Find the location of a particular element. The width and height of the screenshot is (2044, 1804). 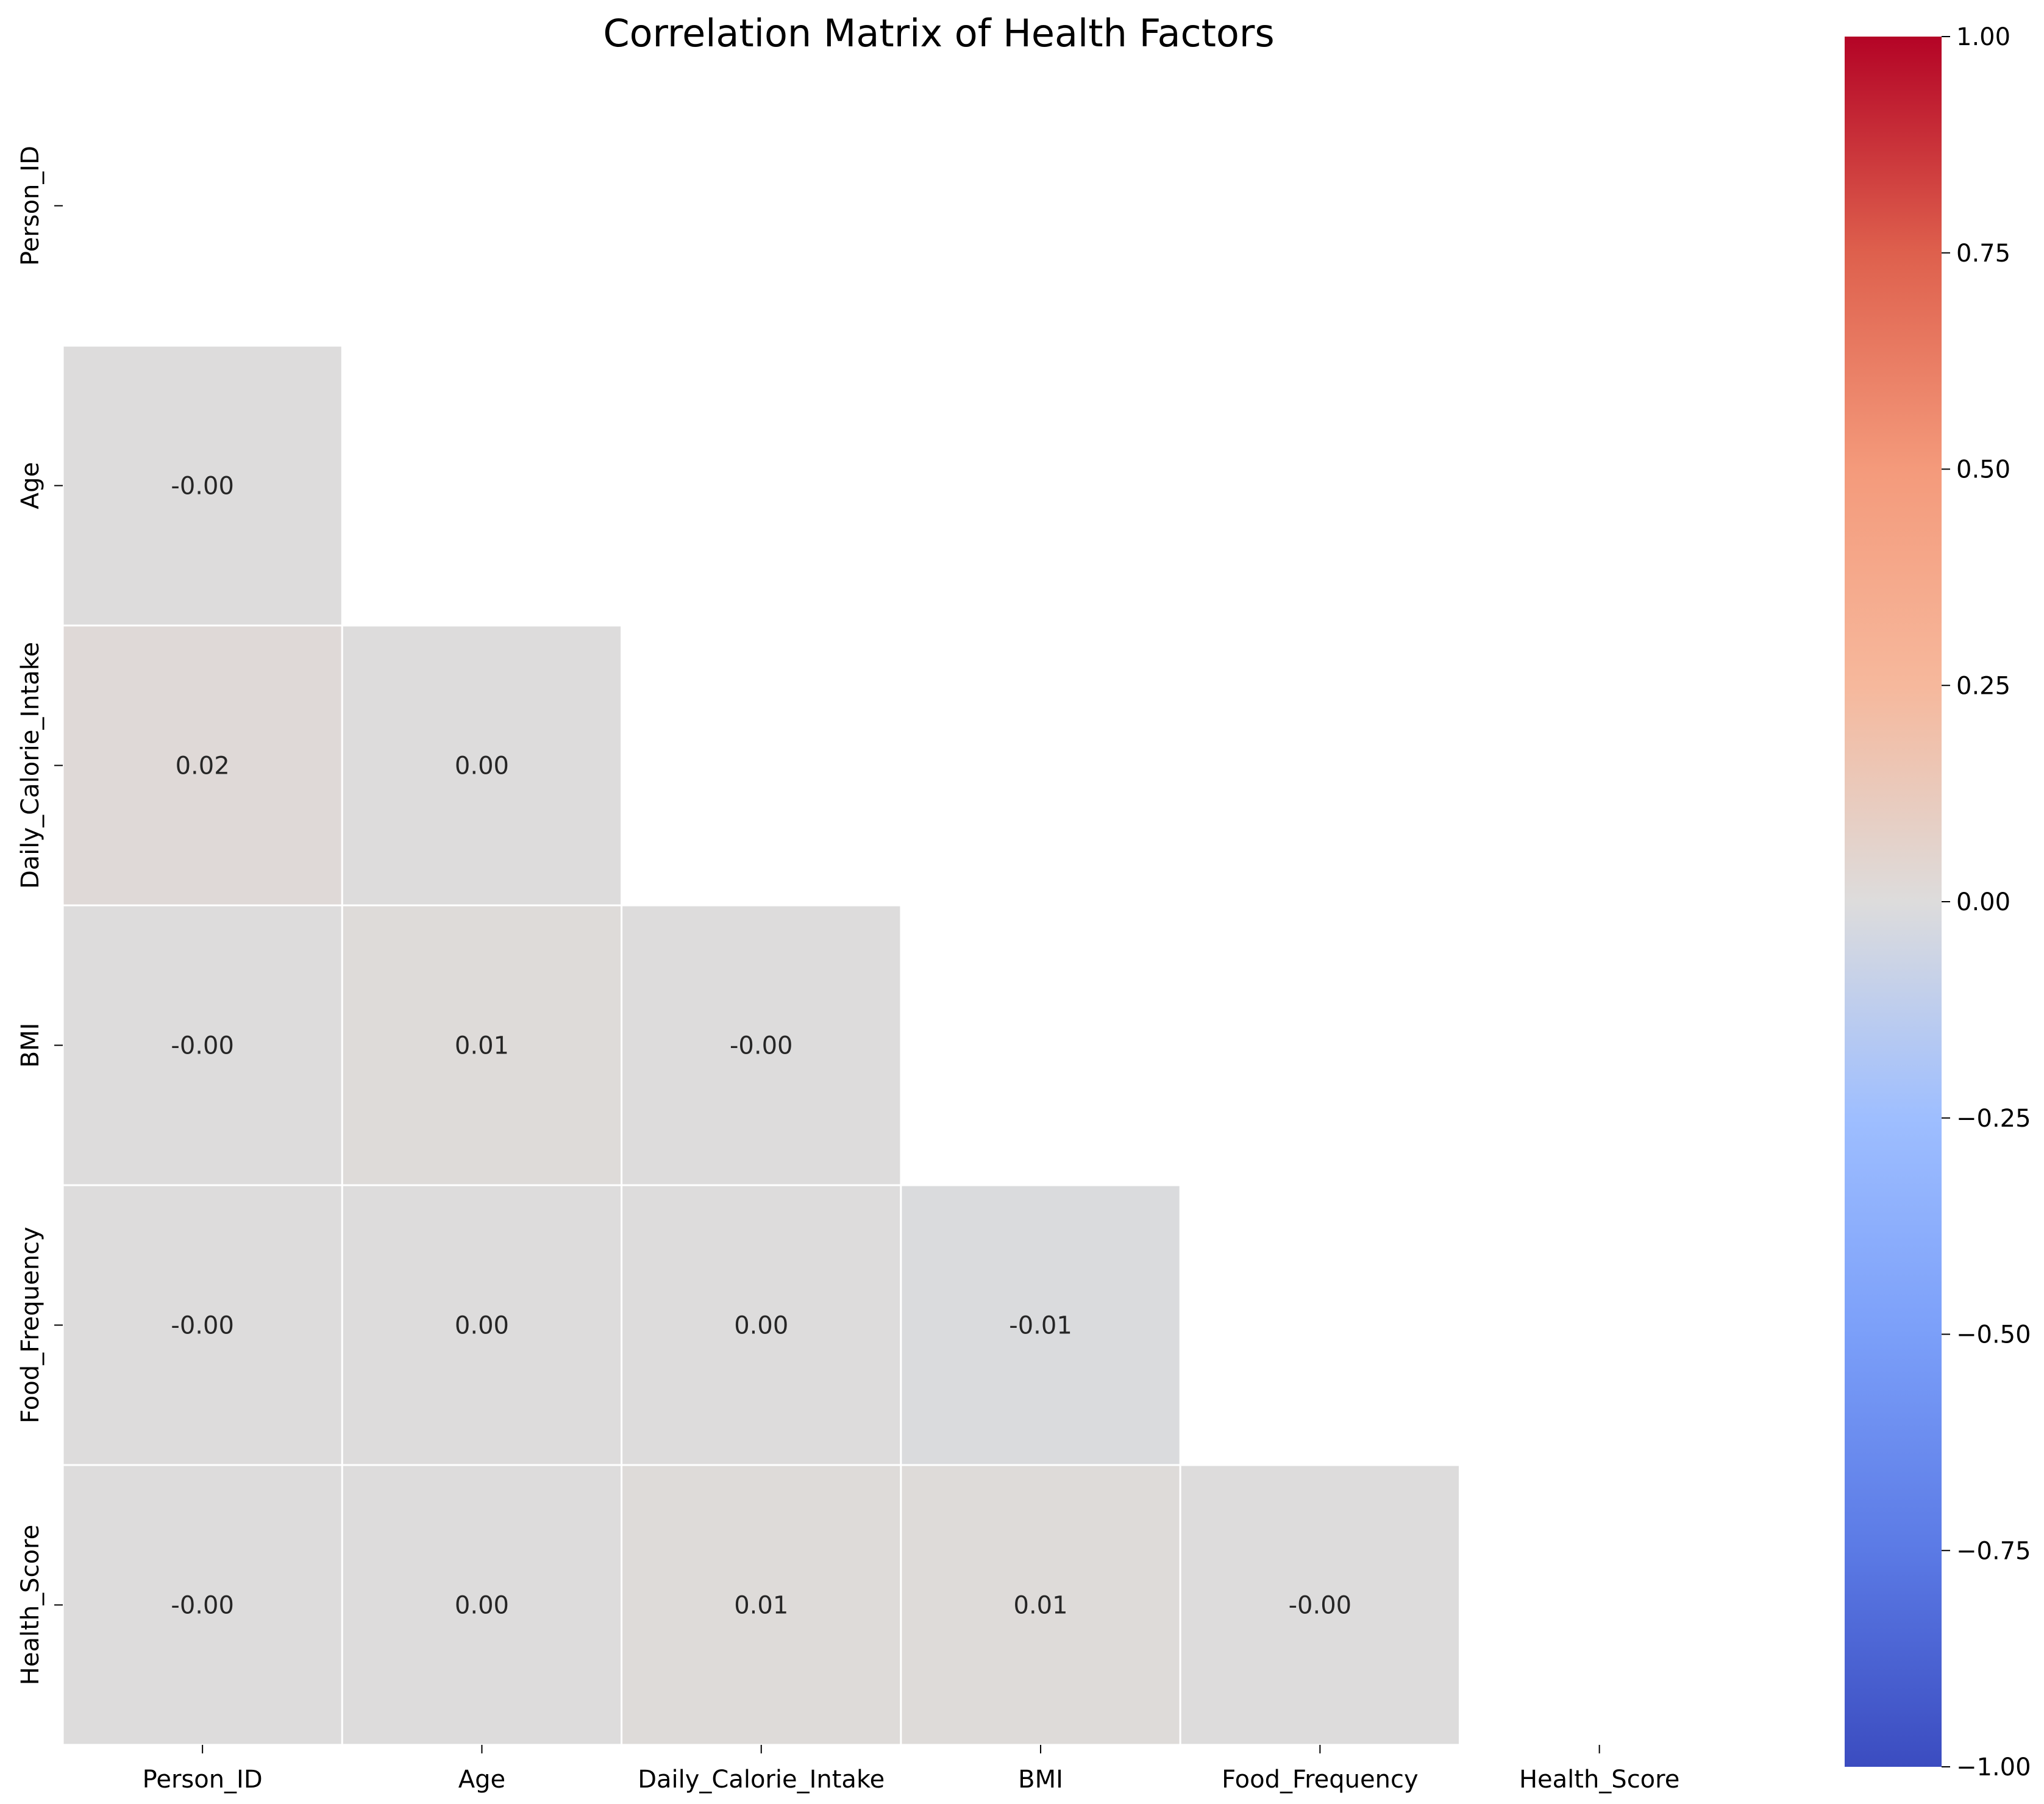

colorbar-tick-label: −0.50 is located at coordinates (1993, 1335).